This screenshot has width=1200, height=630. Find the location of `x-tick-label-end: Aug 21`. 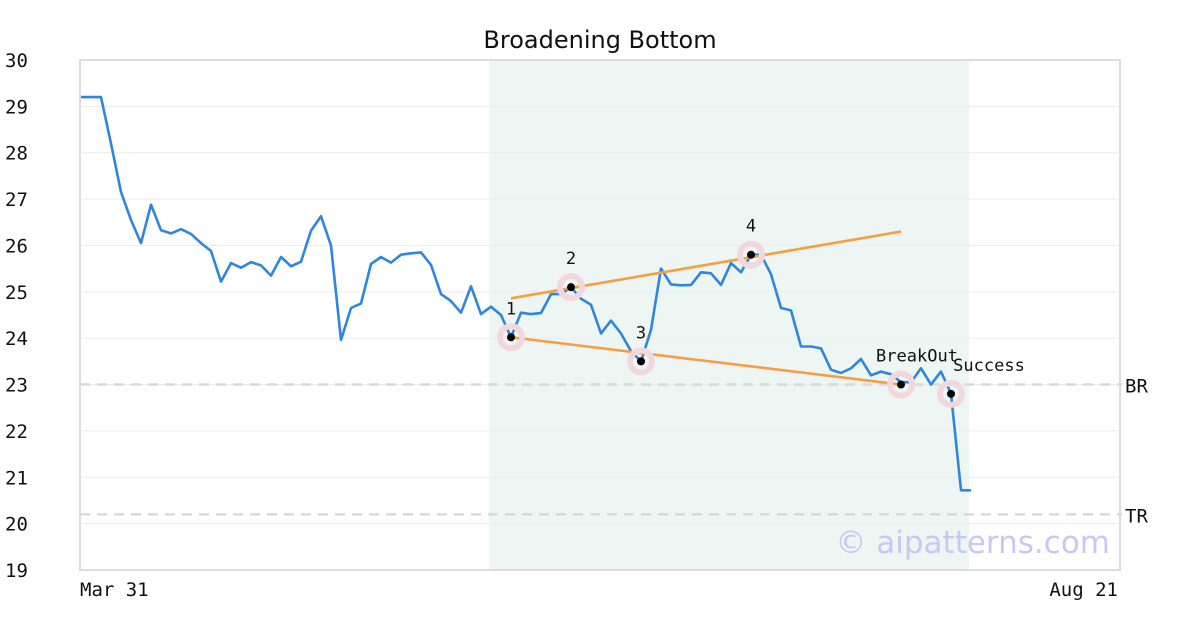

x-tick-label-end: Aug 21 is located at coordinates (1083, 590).